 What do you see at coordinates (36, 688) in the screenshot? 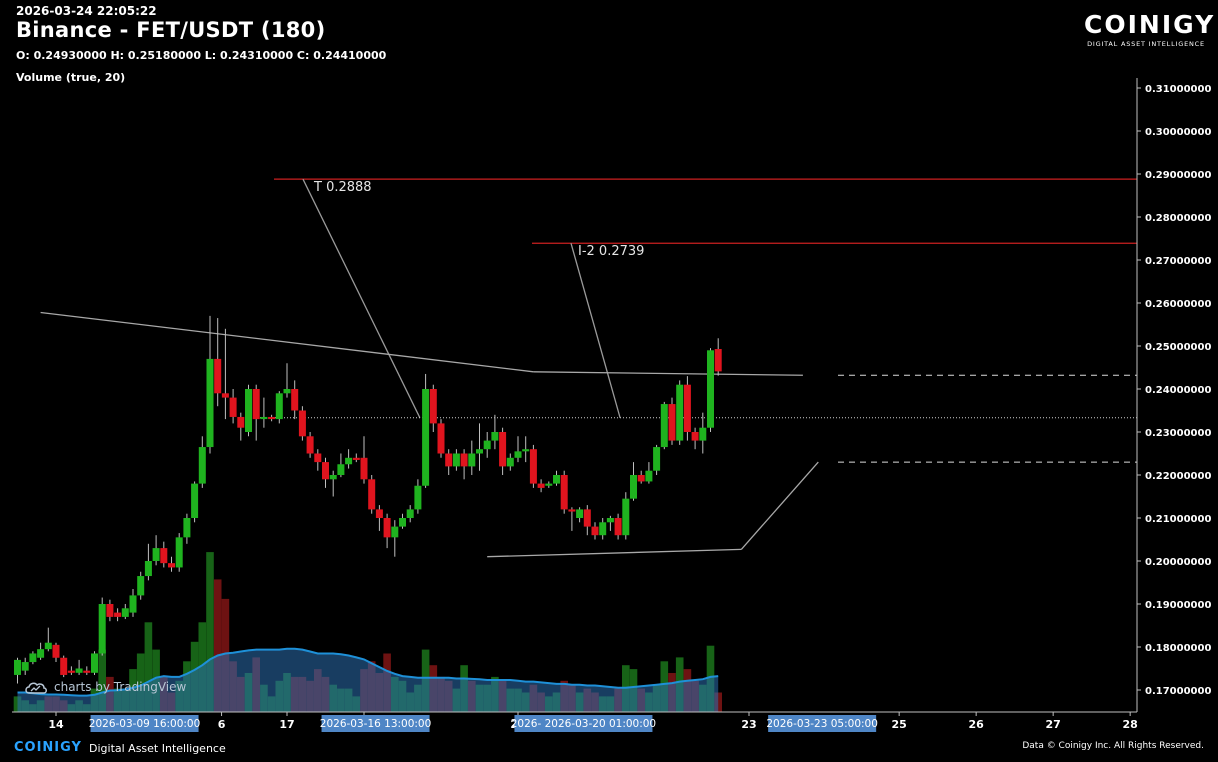
I see `cloud-icon` at bounding box center [36, 688].